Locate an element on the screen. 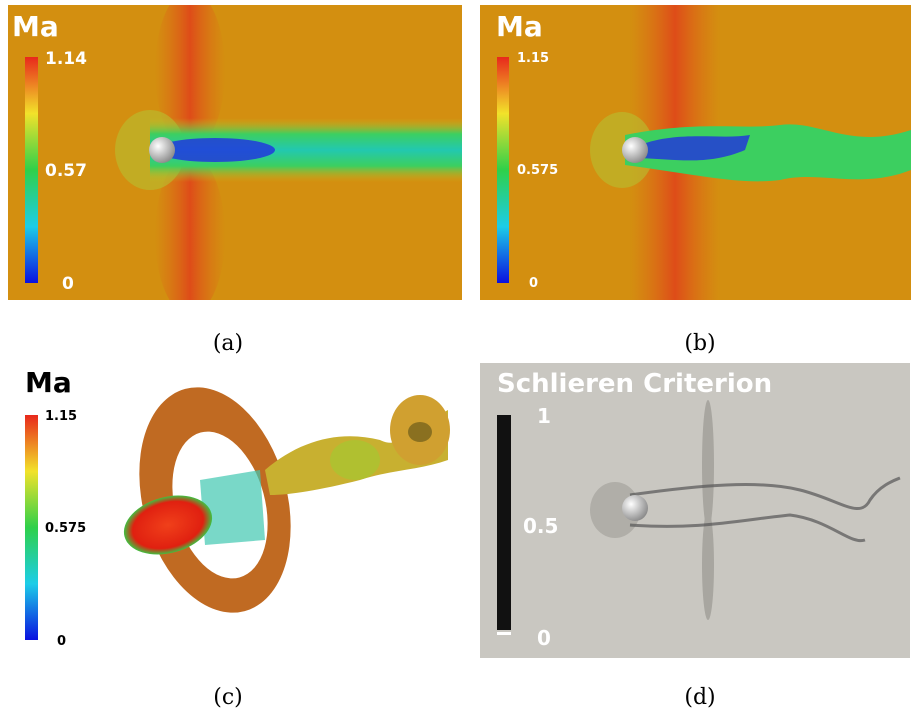  bow is located at coordinates (615, 510).